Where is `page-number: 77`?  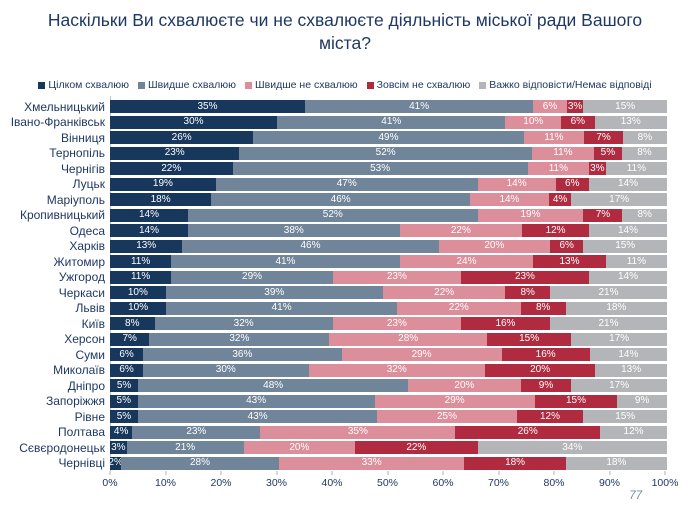
page-number: 77 is located at coordinates (635, 496).